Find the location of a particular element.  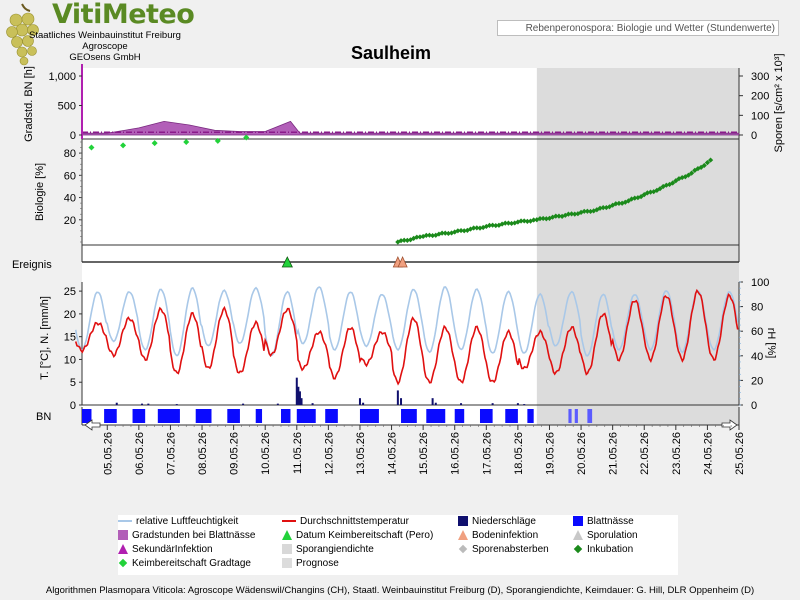

legend-label: Sporulation is located at coordinates (612, 535).